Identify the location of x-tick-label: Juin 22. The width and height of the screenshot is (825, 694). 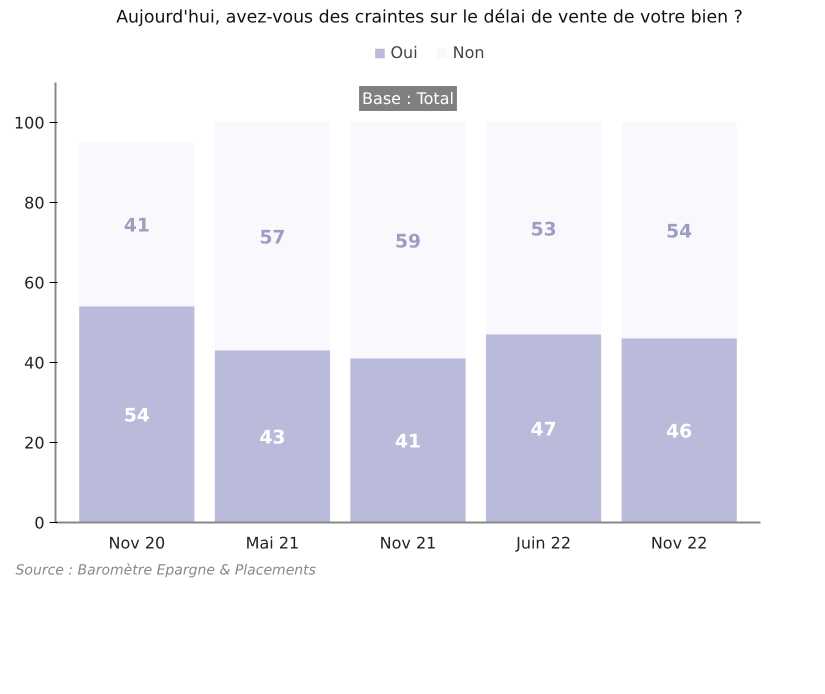
(543, 543).